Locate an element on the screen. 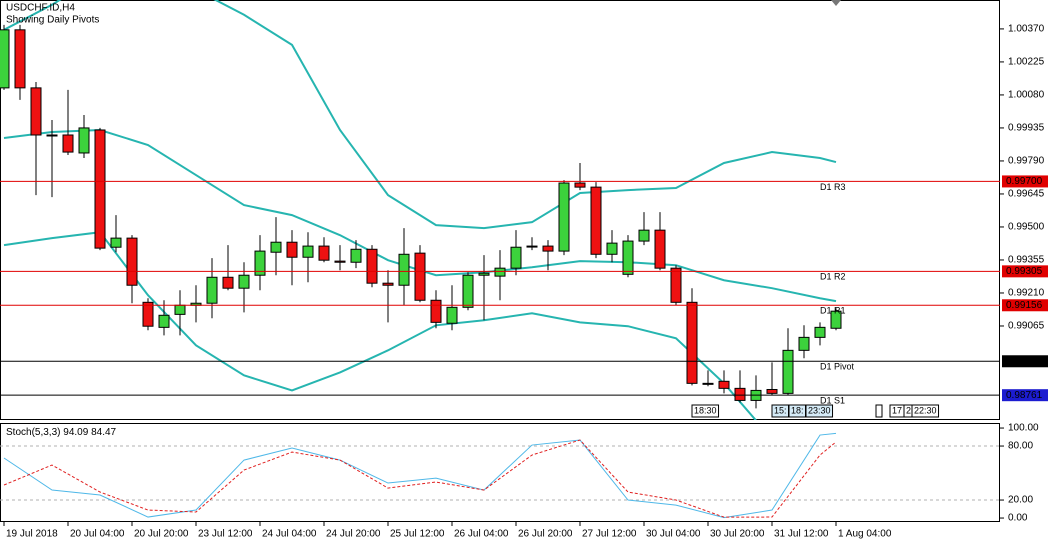 The image size is (1054, 547). y-tick-label: 0.99790 is located at coordinates (1026, 161).